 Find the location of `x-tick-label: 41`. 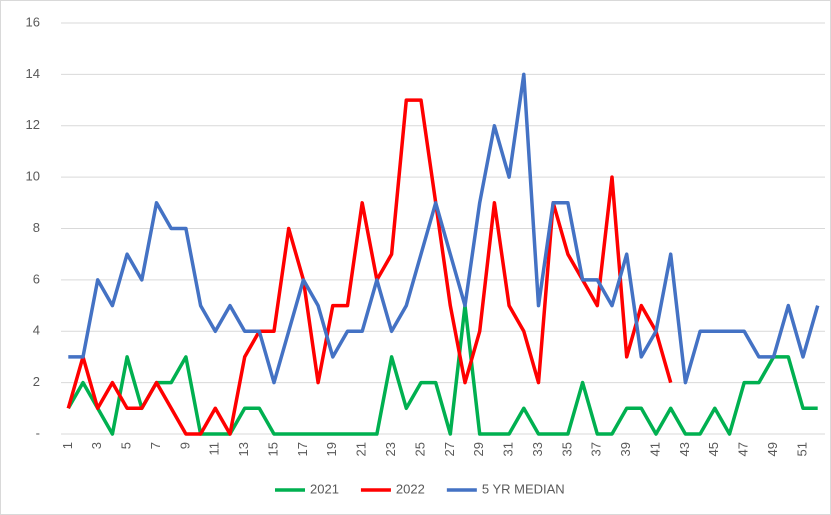

x-tick-label: 41 is located at coordinates (654, 449).